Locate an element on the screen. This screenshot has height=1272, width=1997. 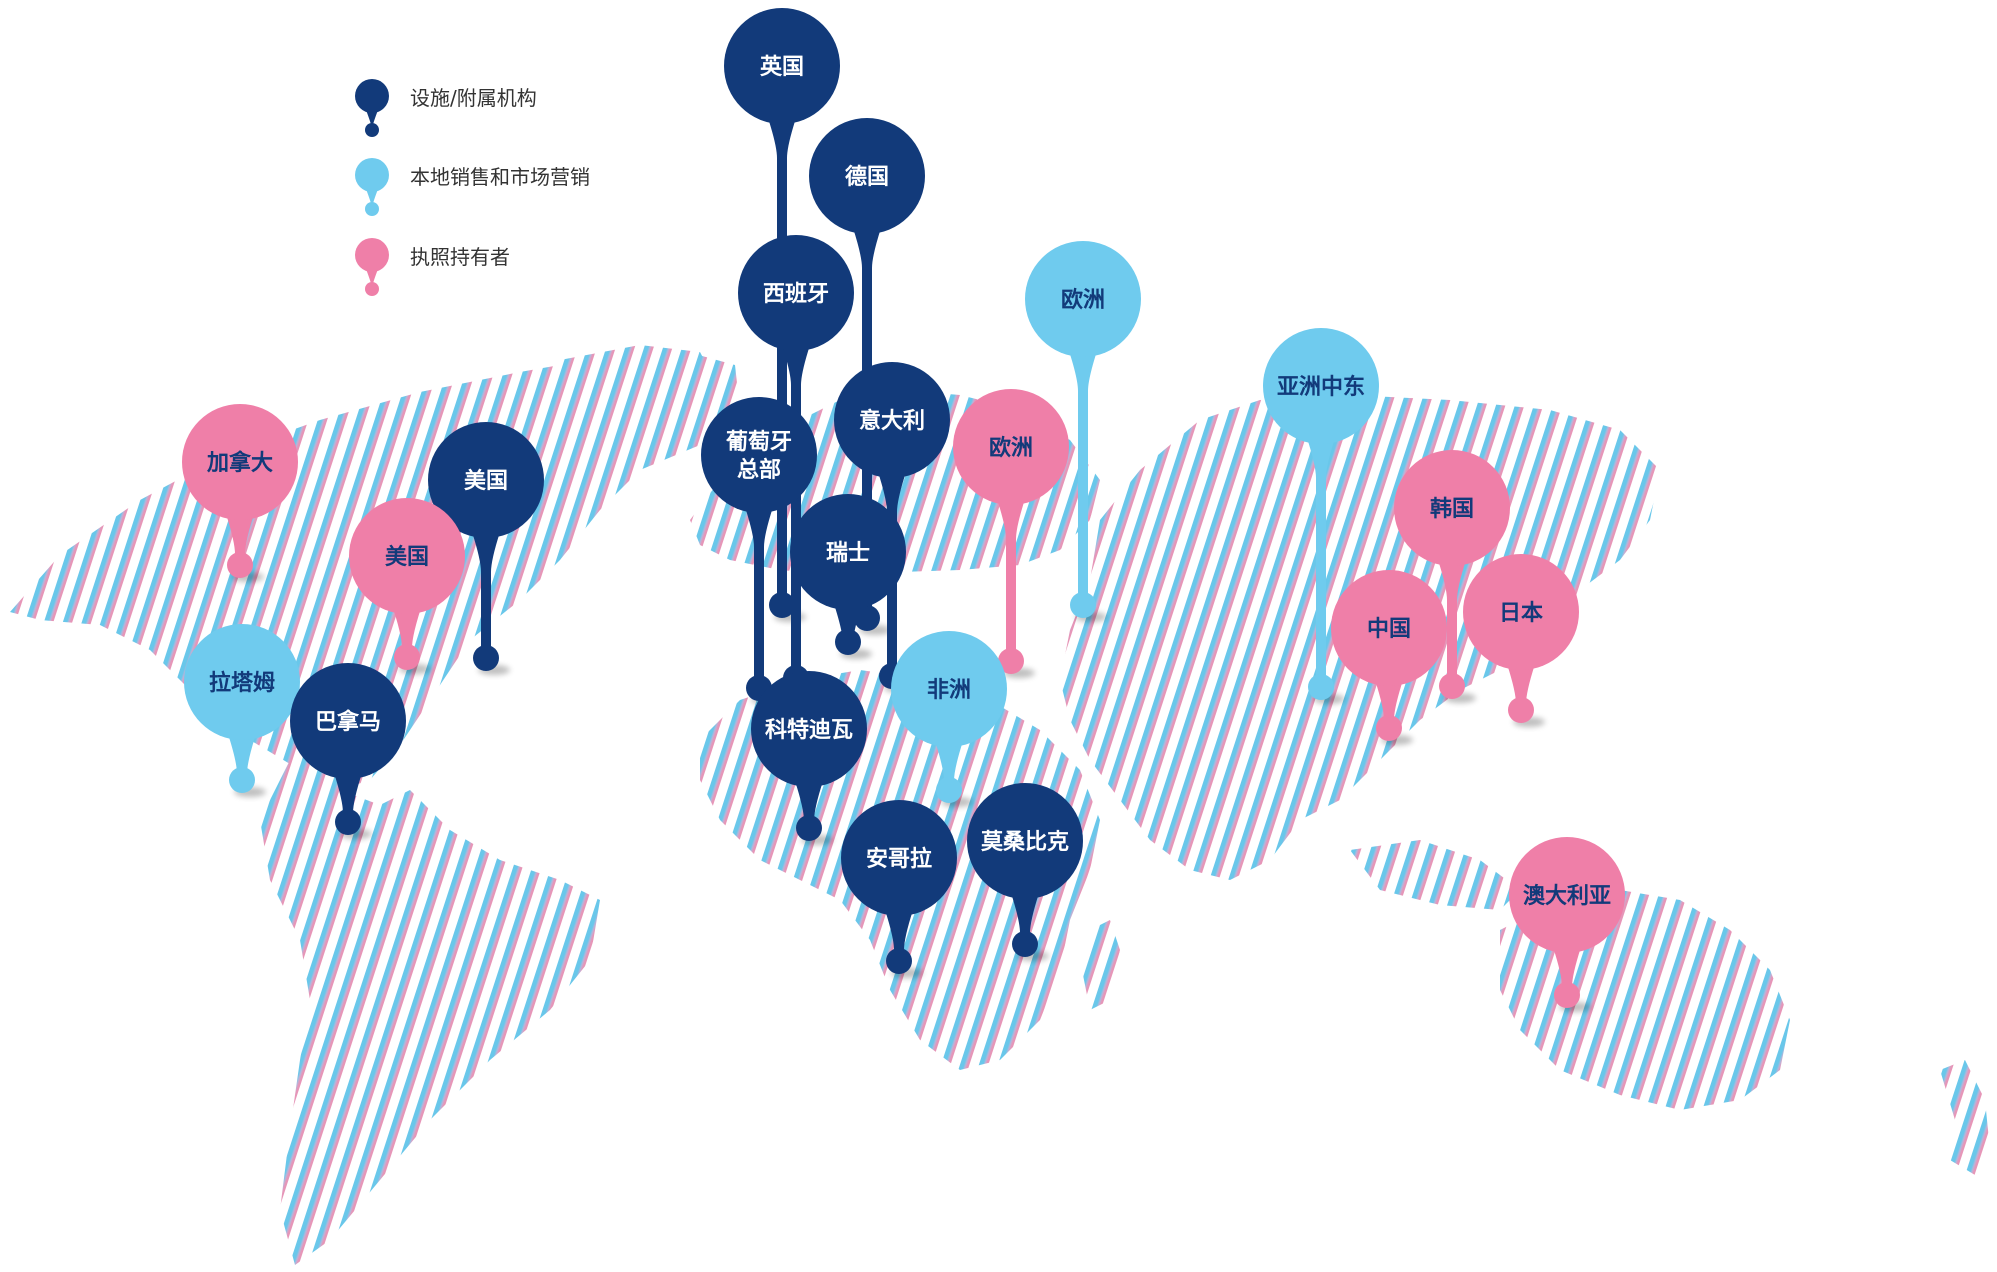
pin-usa-facility: 美国 is located at coordinates (486, 548).